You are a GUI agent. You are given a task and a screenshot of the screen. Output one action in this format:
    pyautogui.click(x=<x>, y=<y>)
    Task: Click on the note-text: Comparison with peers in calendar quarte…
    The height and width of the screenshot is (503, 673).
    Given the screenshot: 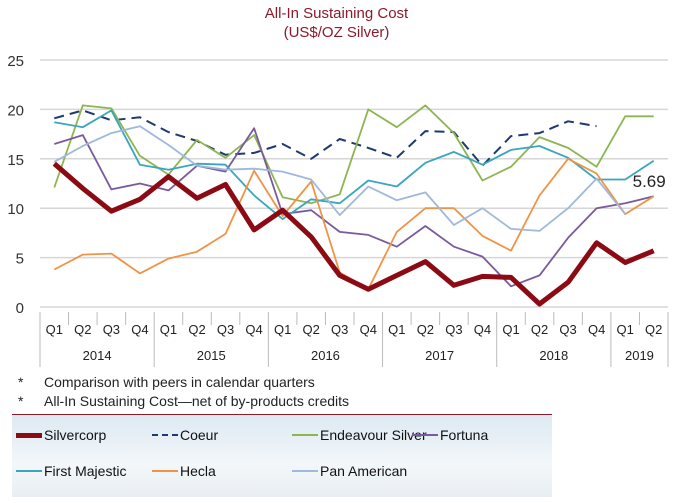 What is the action you would take?
    pyautogui.click(x=179, y=382)
    